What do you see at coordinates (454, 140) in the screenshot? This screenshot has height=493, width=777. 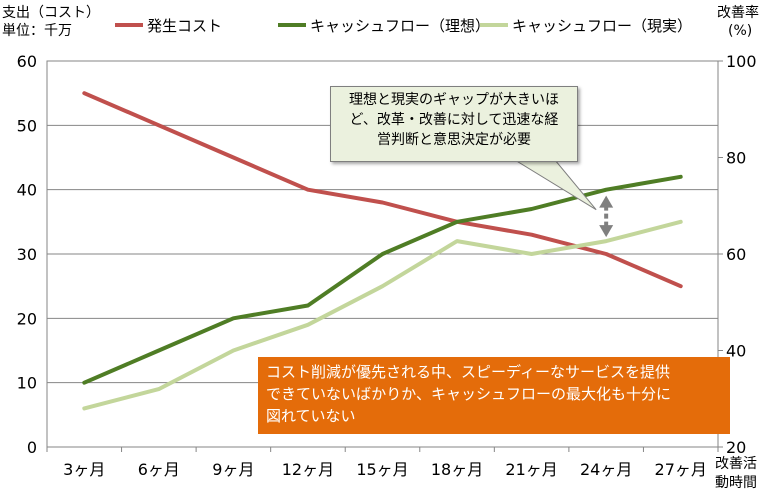 I see `callout-line: 営判断と意思決定が必要` at bounding box center [454, 140].